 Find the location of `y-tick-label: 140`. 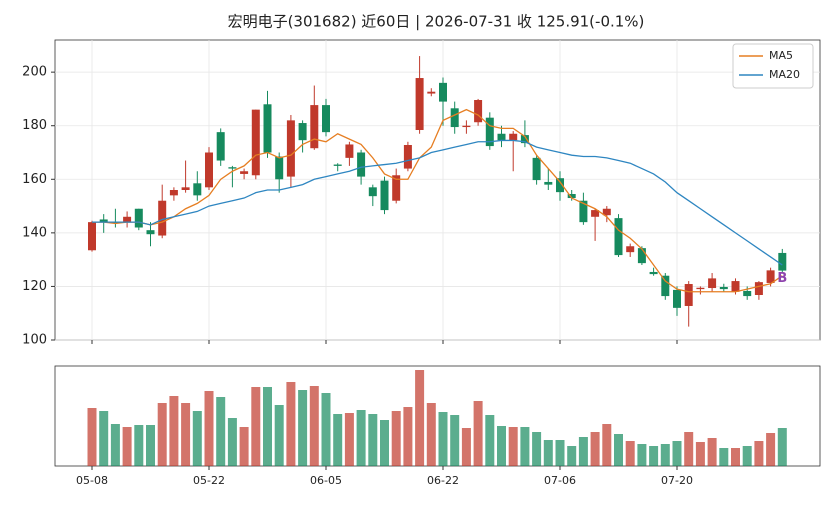

y-tick-label: 140 is located at coordinates (34, 232).